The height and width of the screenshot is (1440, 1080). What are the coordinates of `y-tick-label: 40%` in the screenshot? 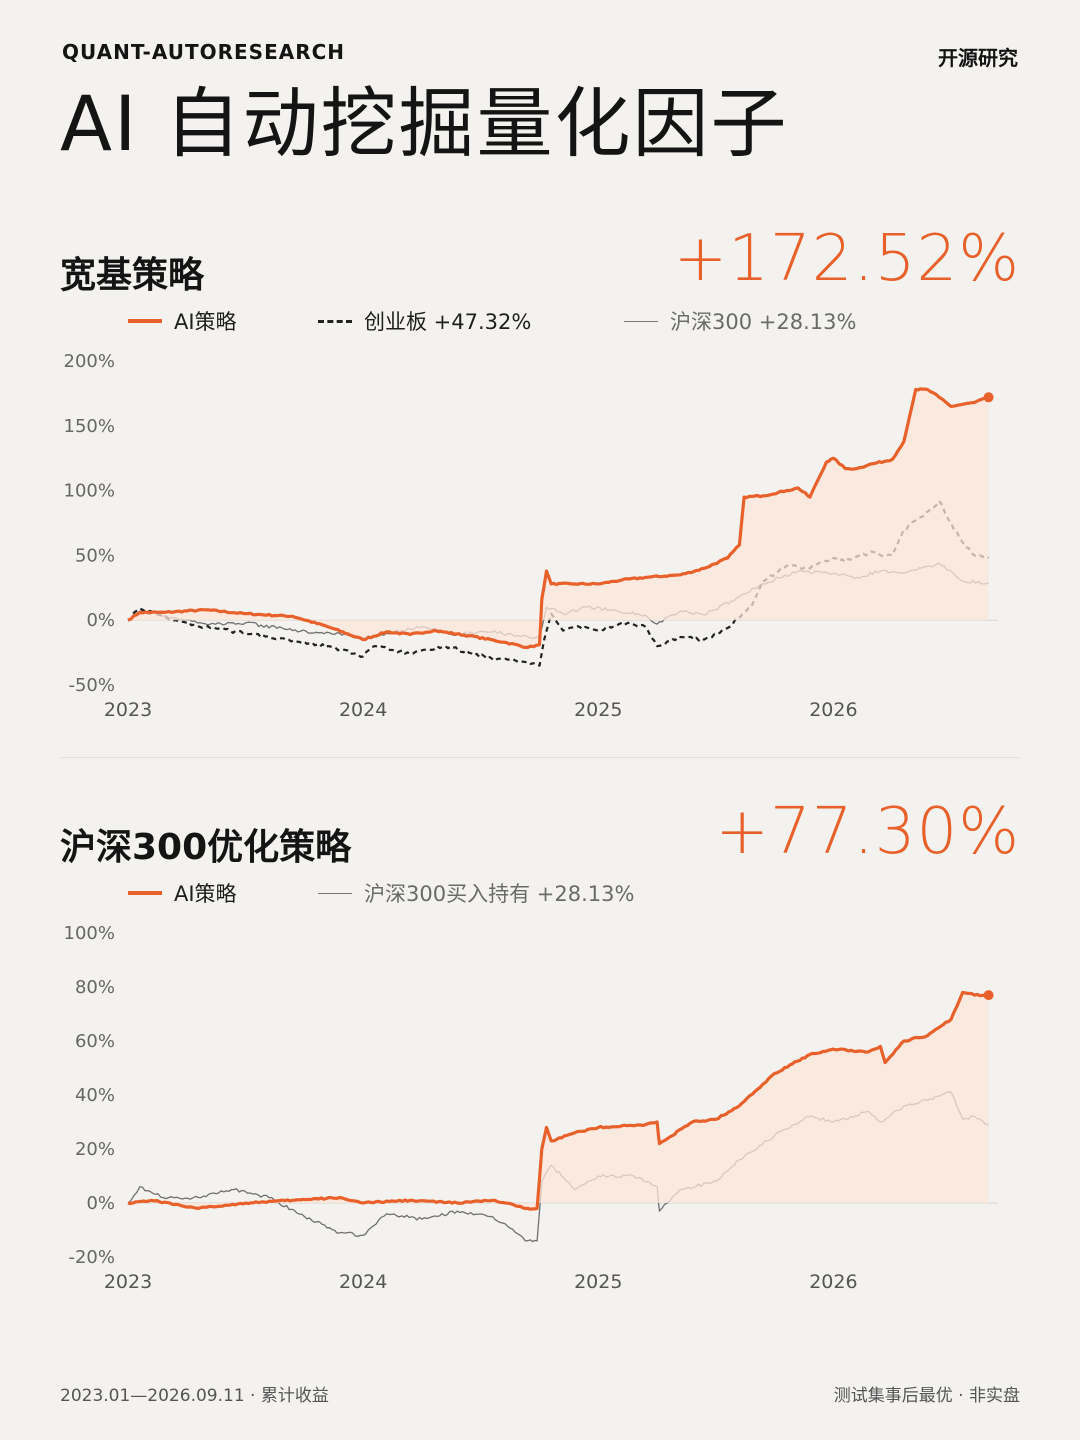 It's located at (95, 1095).